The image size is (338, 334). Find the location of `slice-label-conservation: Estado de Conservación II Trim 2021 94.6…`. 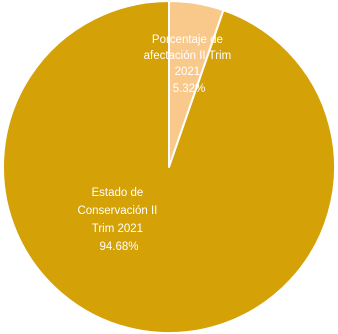

slice-label-conservation: Estado de Conservación II Trim 2021 94.6… is located at coordinates (118, 220).